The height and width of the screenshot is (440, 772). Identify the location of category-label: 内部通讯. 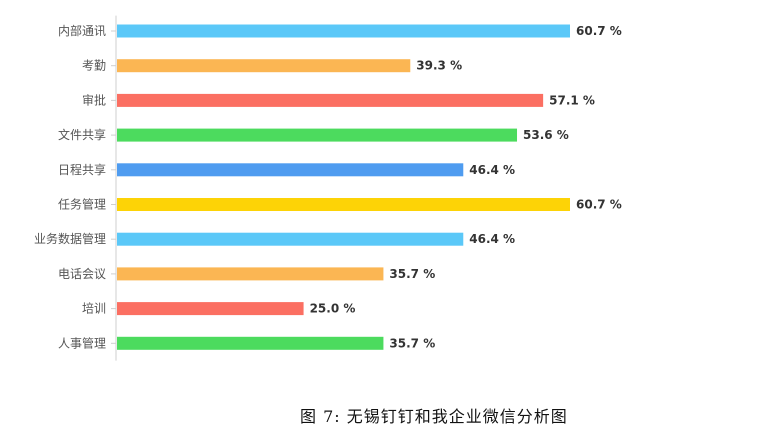
(82, 30).